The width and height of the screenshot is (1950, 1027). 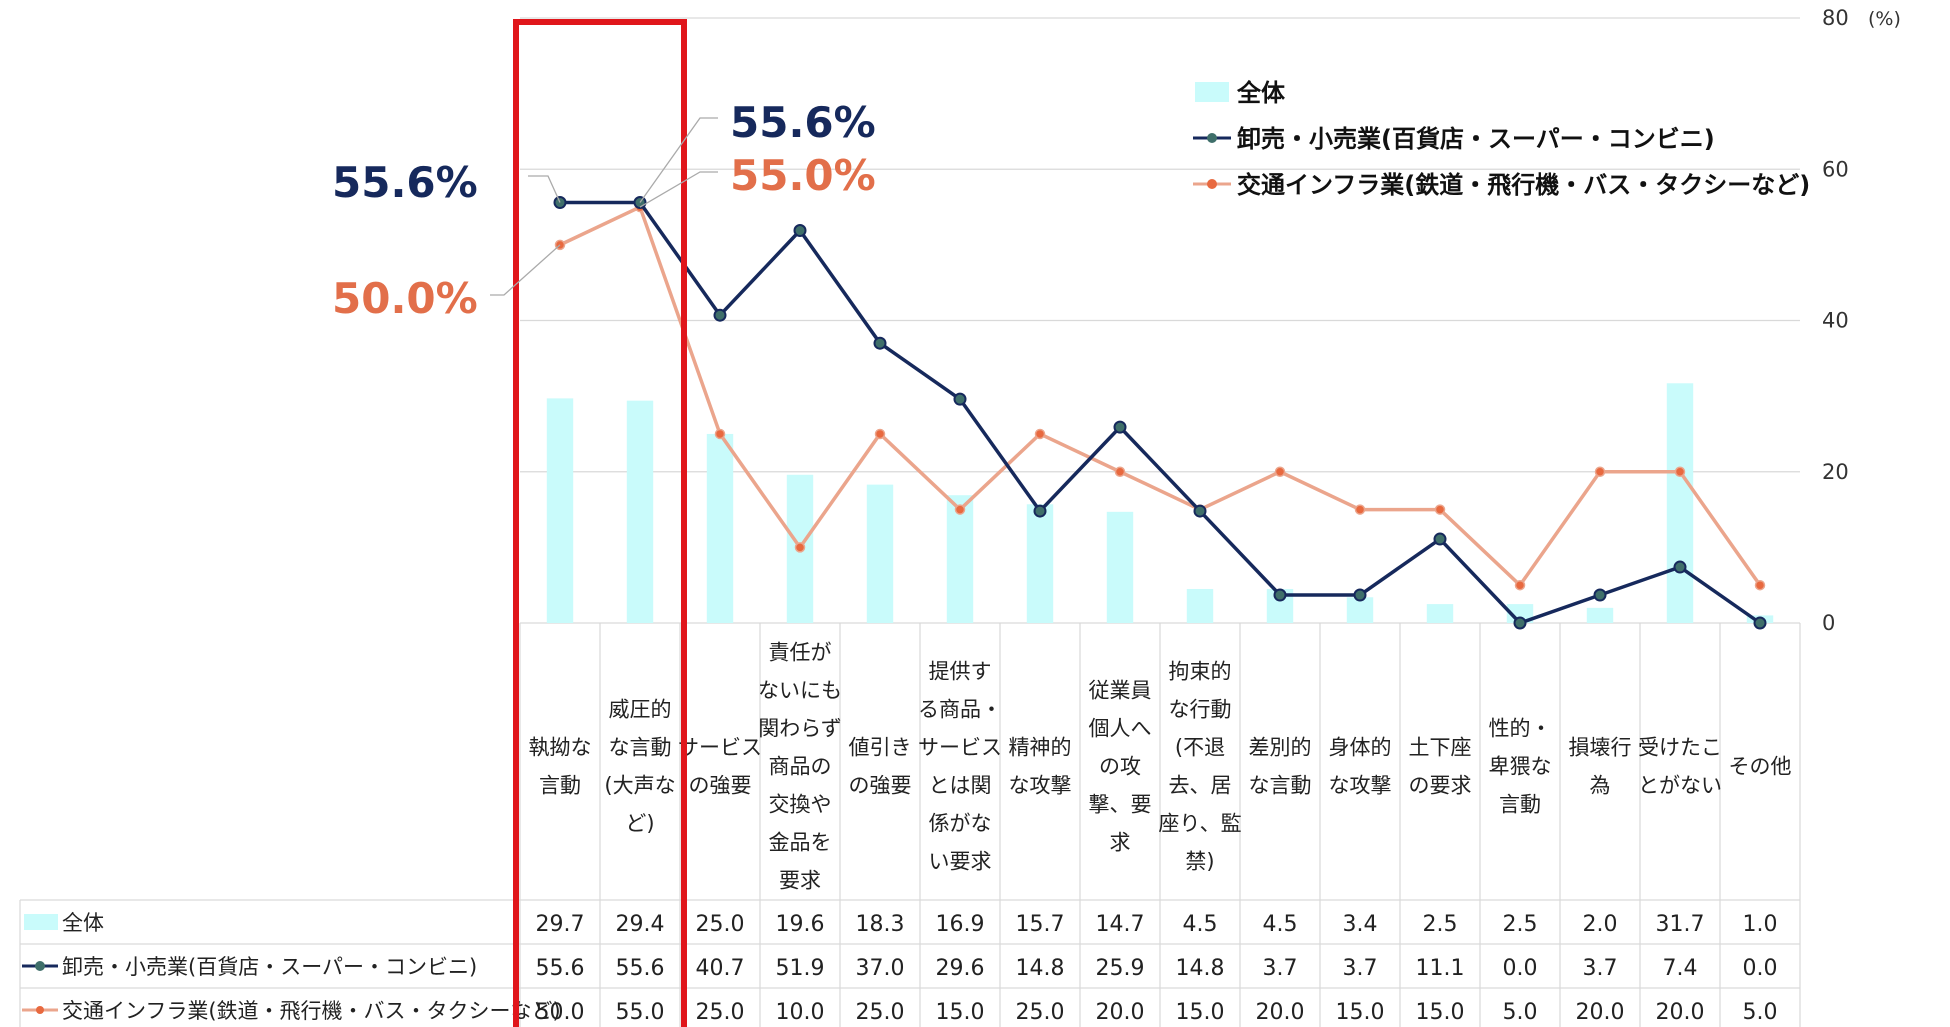 I want to click on y-tick-label: 20, so click(x=1835, y=472).